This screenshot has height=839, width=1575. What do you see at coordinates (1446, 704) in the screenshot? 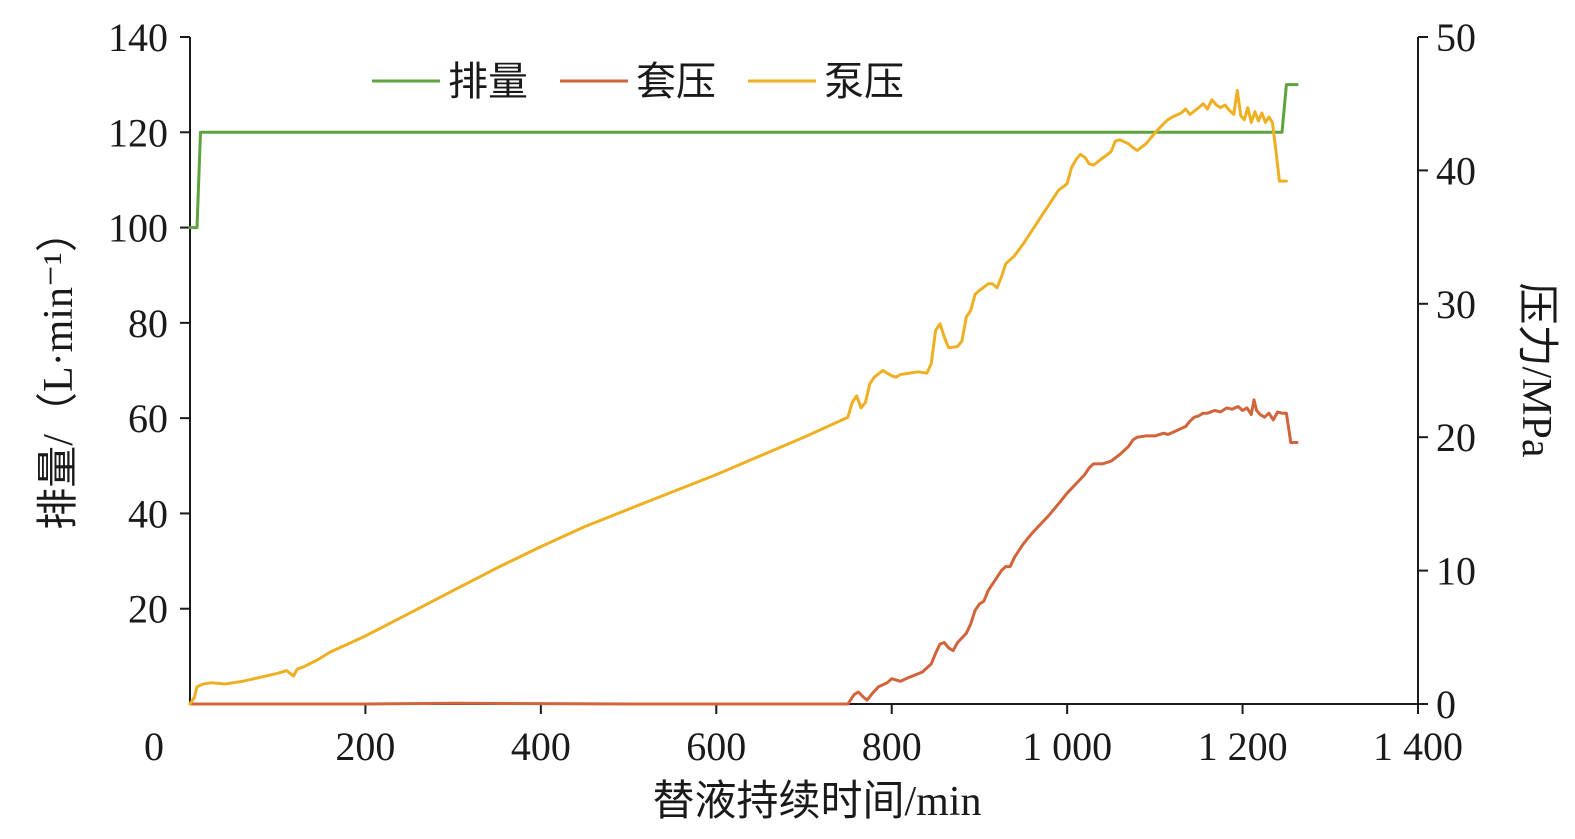
I see `y-right-tick-label: 0` at bounding box center [1446, 704].